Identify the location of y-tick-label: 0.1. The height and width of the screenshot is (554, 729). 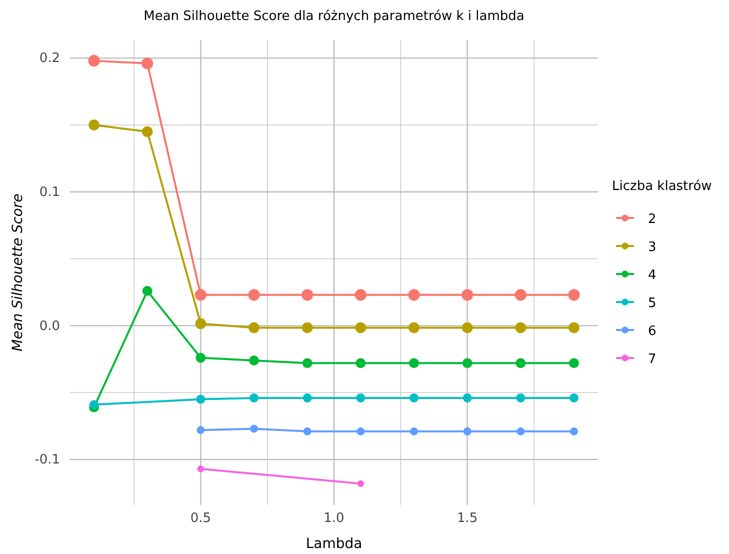
(49, 192).